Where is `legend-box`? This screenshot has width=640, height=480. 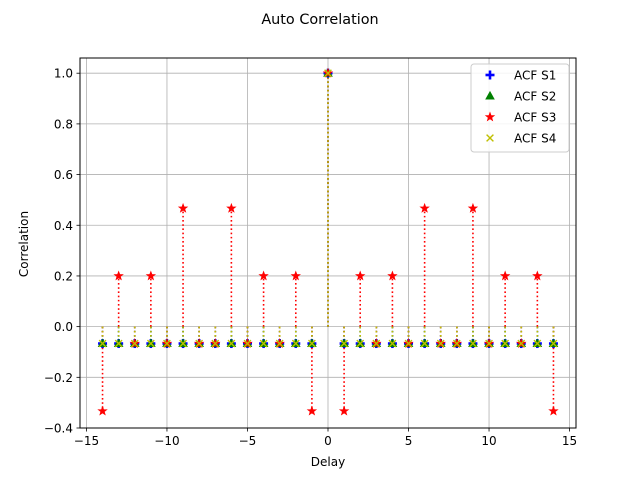
legend-box is located at coordinates (520, 108).